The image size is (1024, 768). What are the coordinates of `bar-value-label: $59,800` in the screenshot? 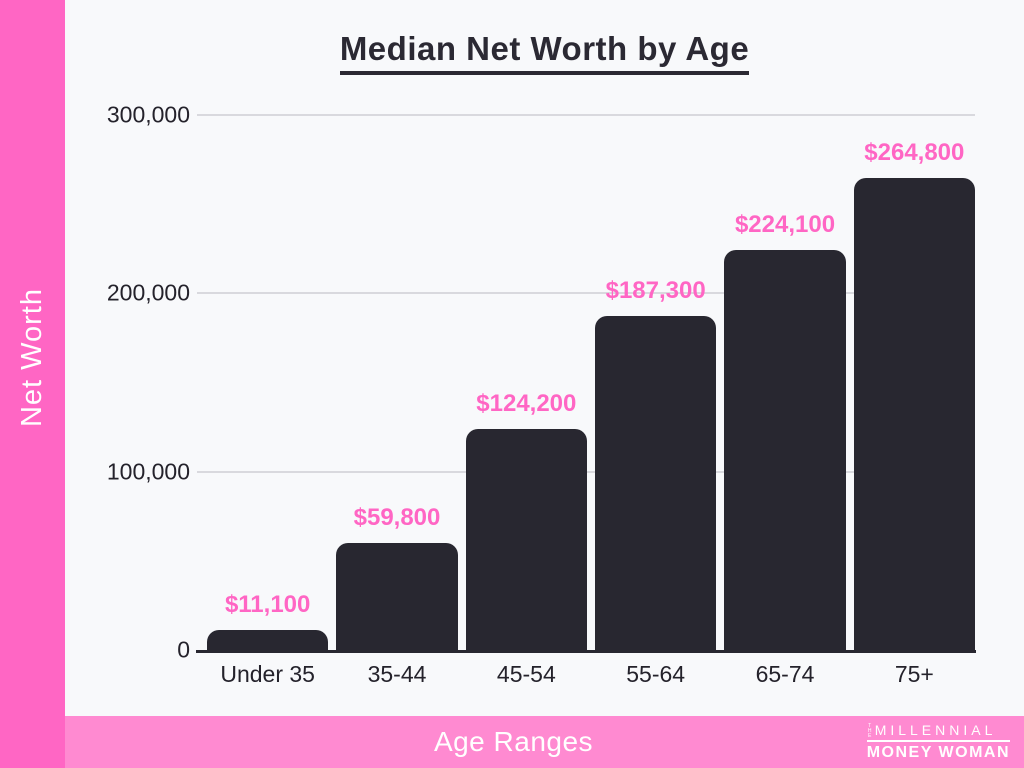 It's located at (397, 518).